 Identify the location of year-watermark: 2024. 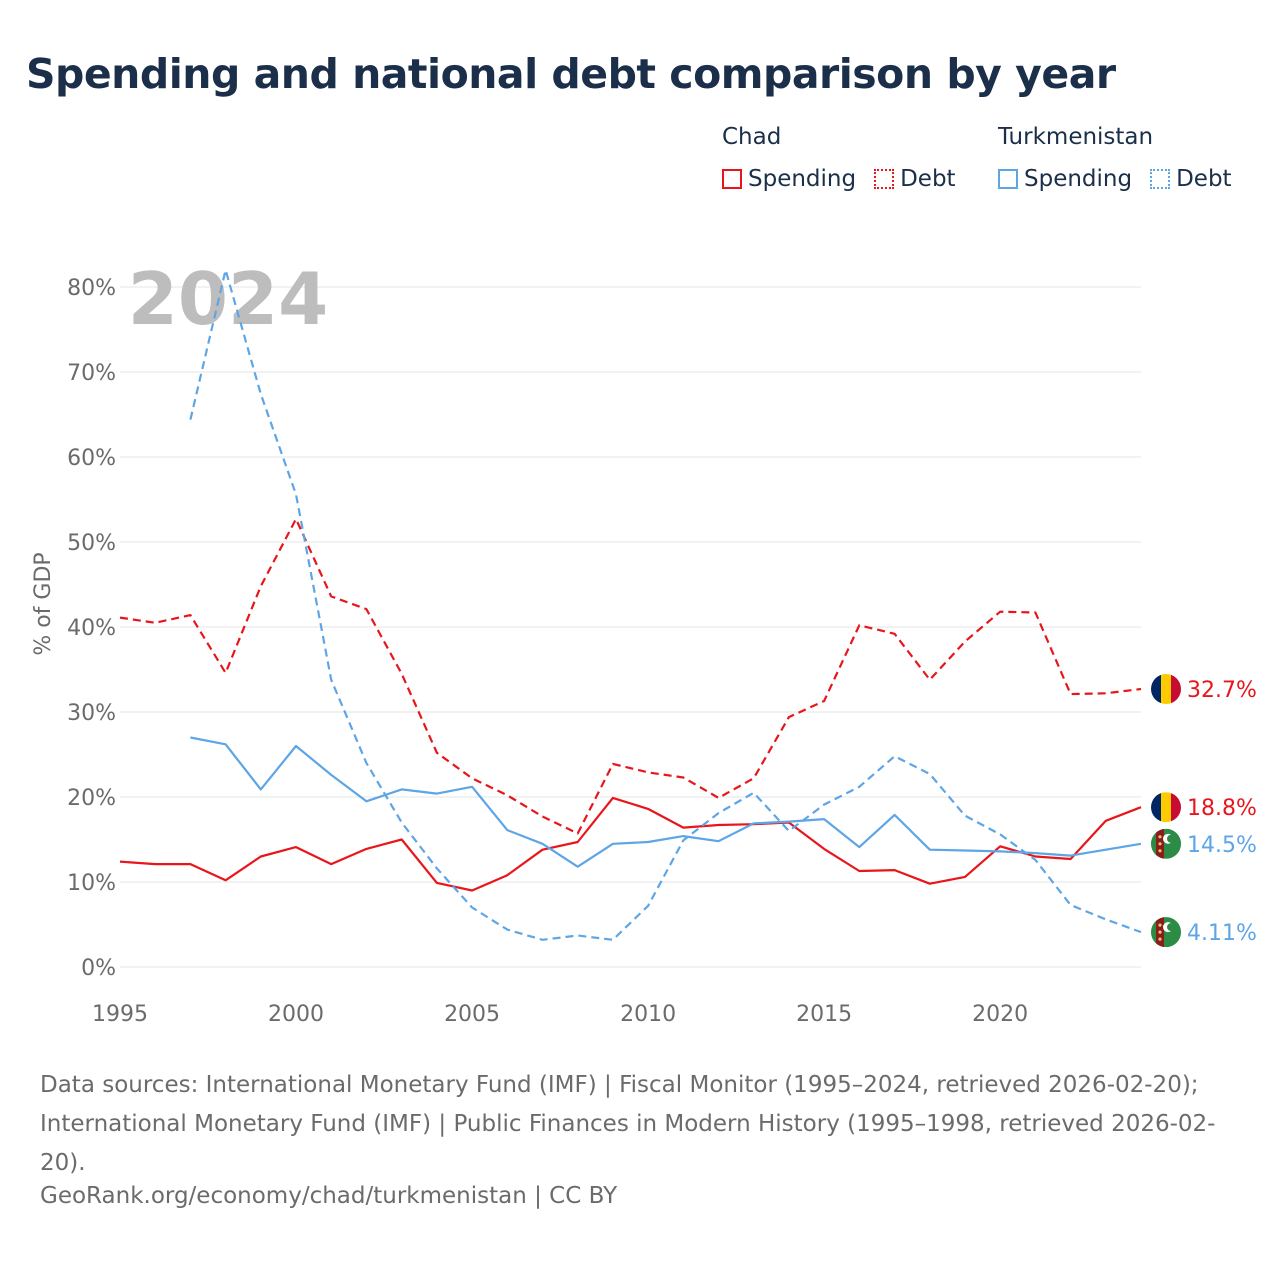
(228, 299).